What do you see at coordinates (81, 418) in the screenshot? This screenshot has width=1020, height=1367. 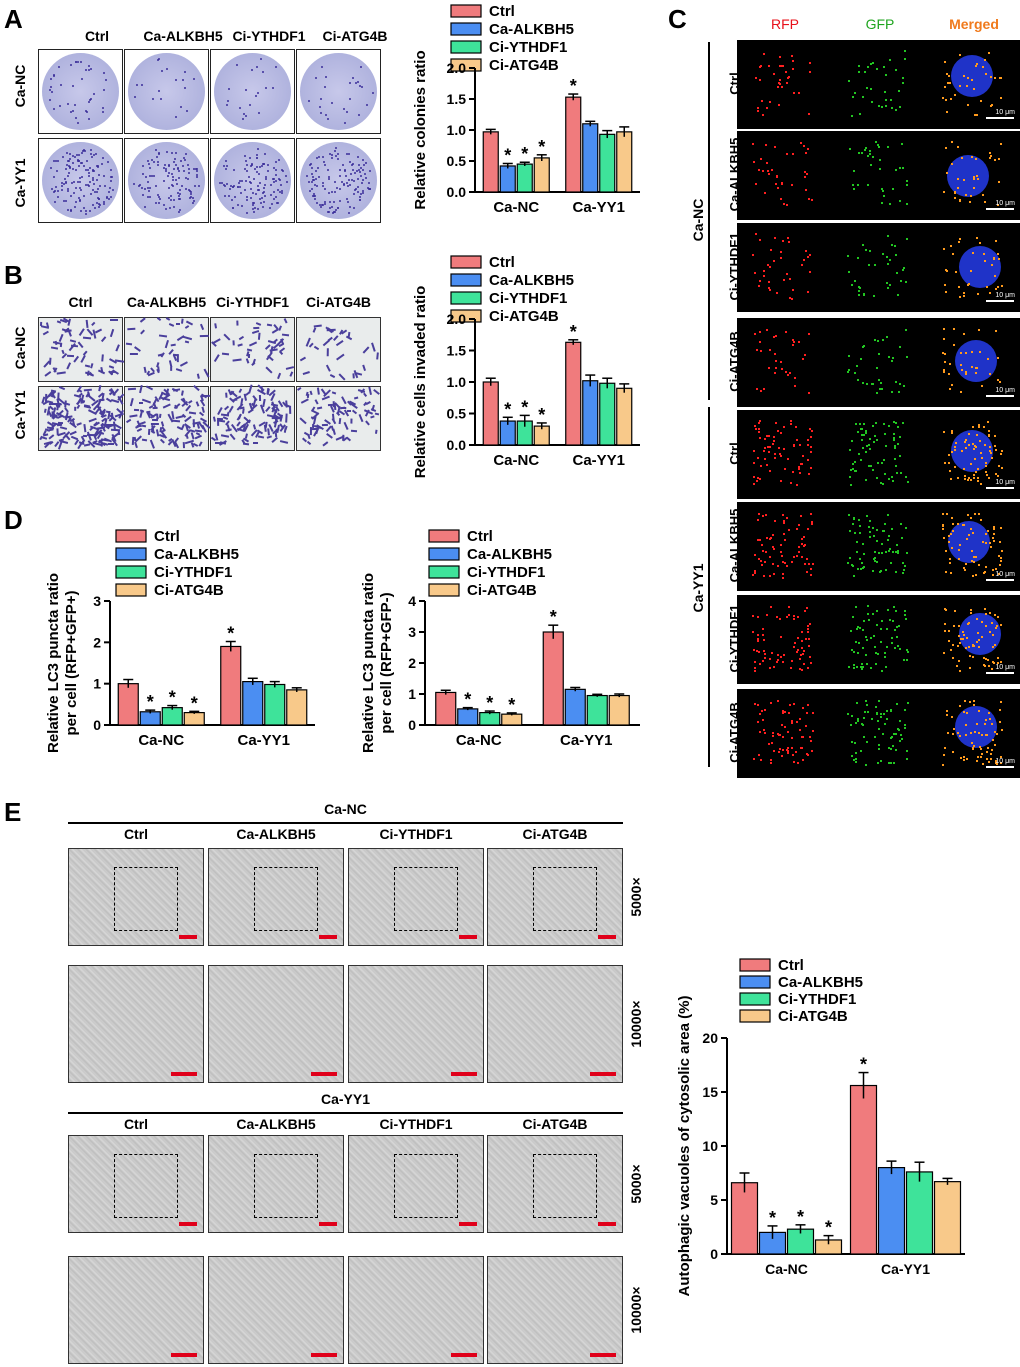 I see `transwell-image` at bounding box center [81, 418].